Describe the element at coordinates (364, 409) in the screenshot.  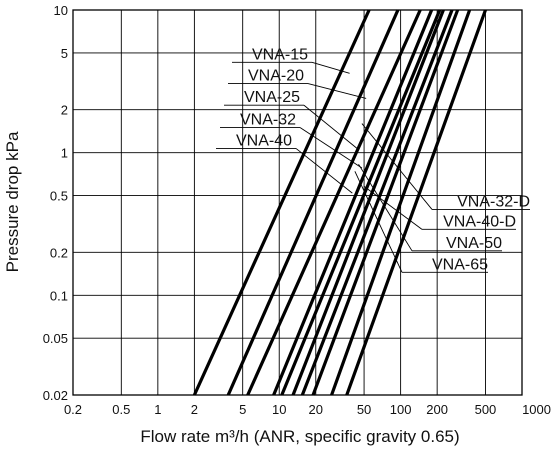
I see `x-tick-label: 50` at that location.